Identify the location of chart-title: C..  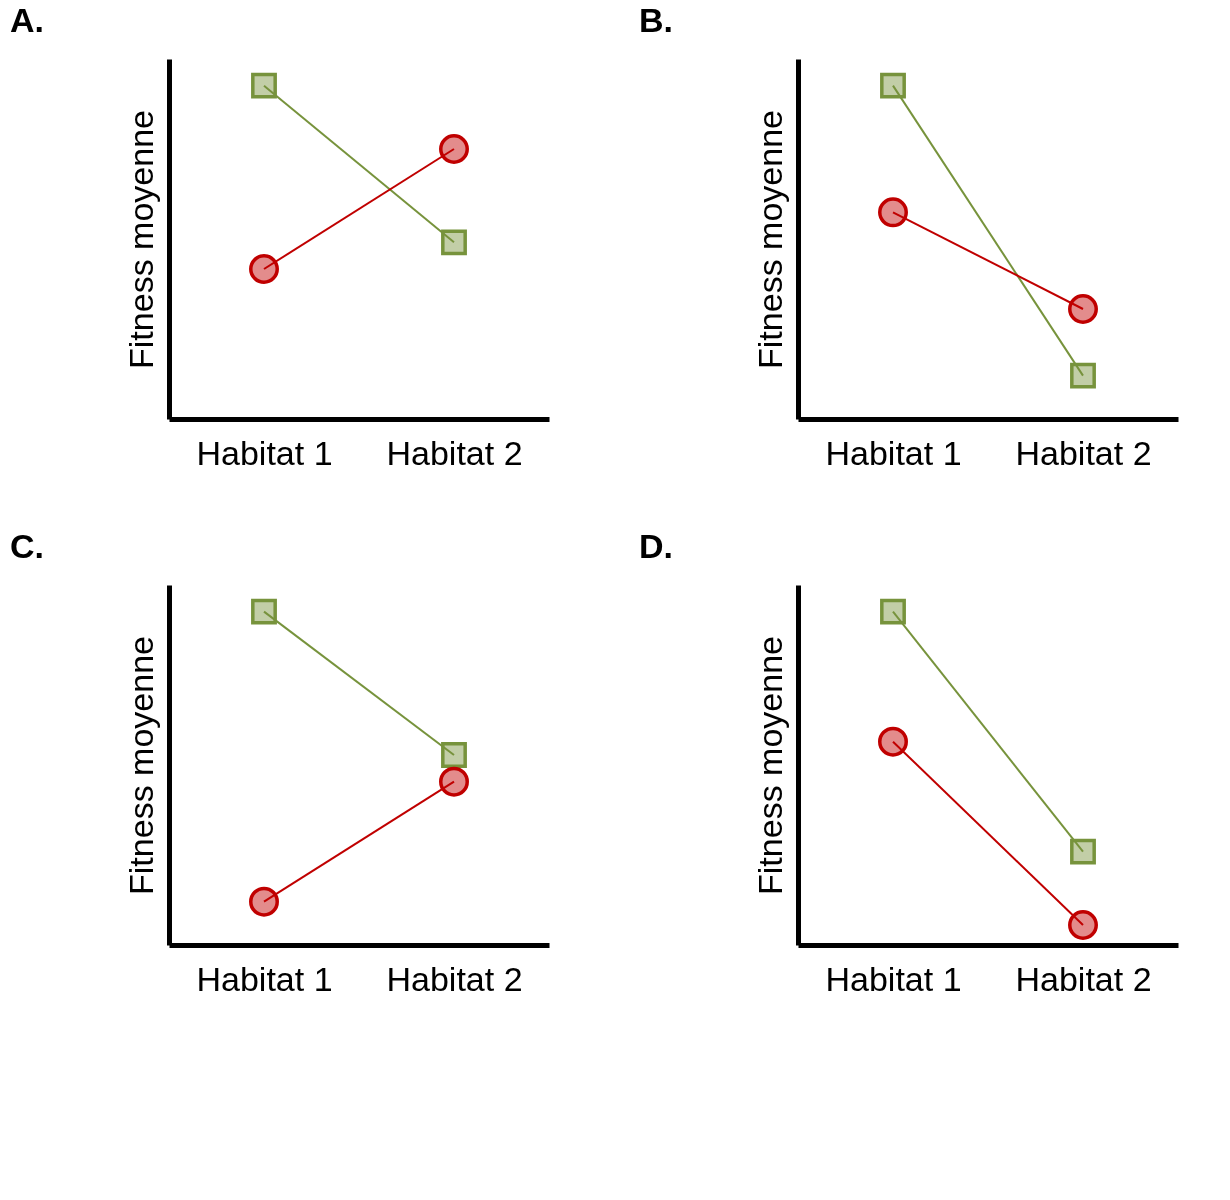
(27, 546).